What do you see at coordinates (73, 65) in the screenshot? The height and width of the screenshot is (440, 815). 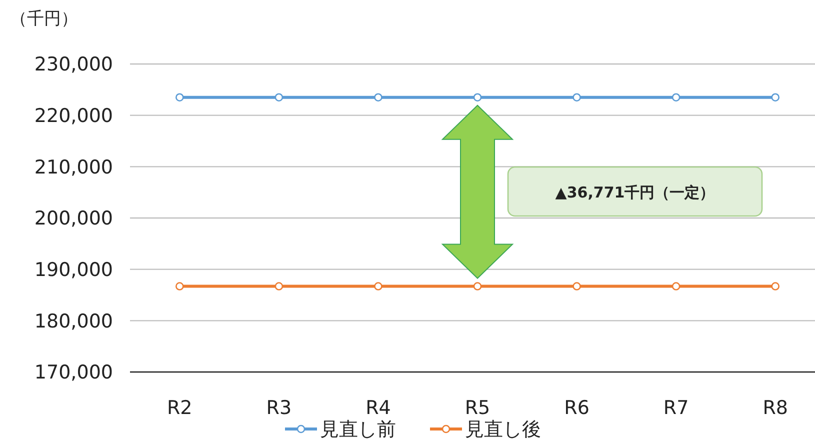 I see `y-tick-label: 230,000` at bounding box center [73, 65].